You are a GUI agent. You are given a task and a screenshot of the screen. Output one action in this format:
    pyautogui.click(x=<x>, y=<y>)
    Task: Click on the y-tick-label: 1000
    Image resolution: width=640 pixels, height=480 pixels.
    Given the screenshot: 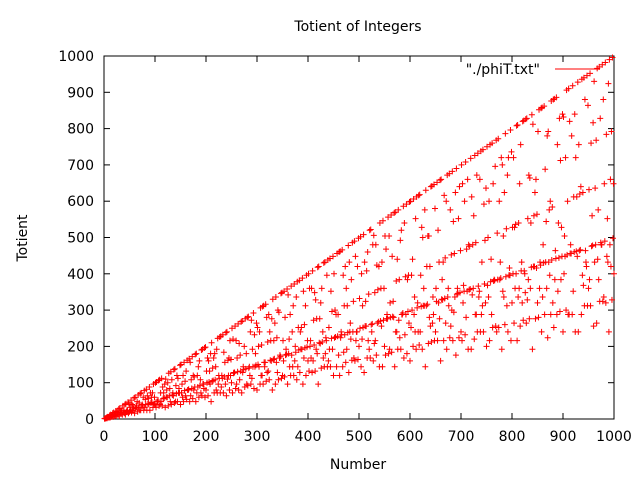 What is the action you would take?
    pyautogui.click(x=76, y=57)
    